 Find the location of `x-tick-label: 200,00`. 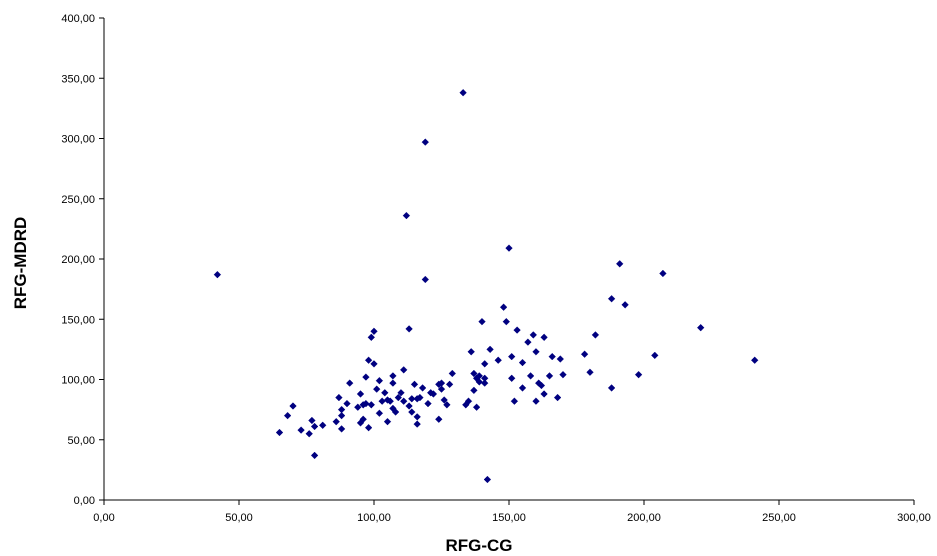

x-tick-label: 200,00 is located at coordinates (644, 518).